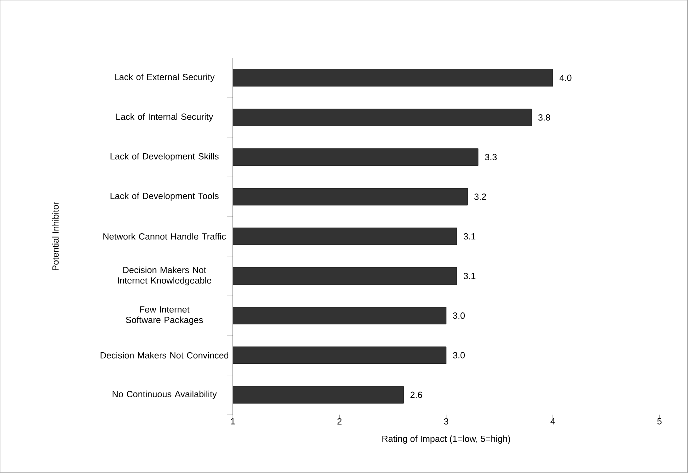  What do you see at coordinates (544, 117) in the screenshot?
I see `data-label: 3.8` at bounding box center [544, 117].